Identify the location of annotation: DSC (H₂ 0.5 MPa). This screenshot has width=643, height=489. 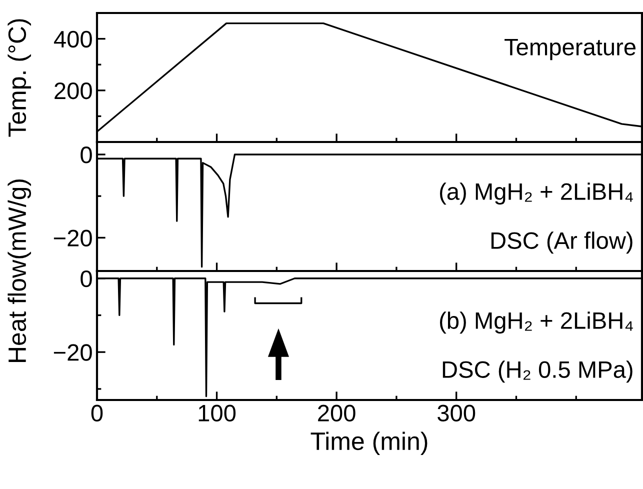
(537, 371).